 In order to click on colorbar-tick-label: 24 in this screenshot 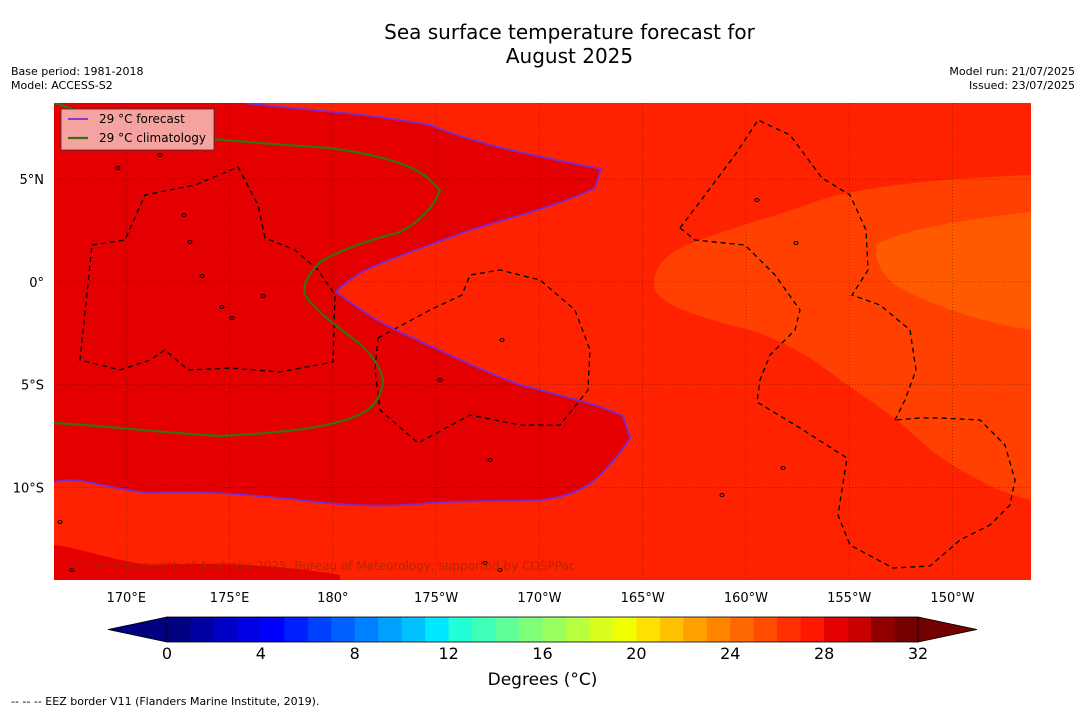, I will do `click(730, 653)`.